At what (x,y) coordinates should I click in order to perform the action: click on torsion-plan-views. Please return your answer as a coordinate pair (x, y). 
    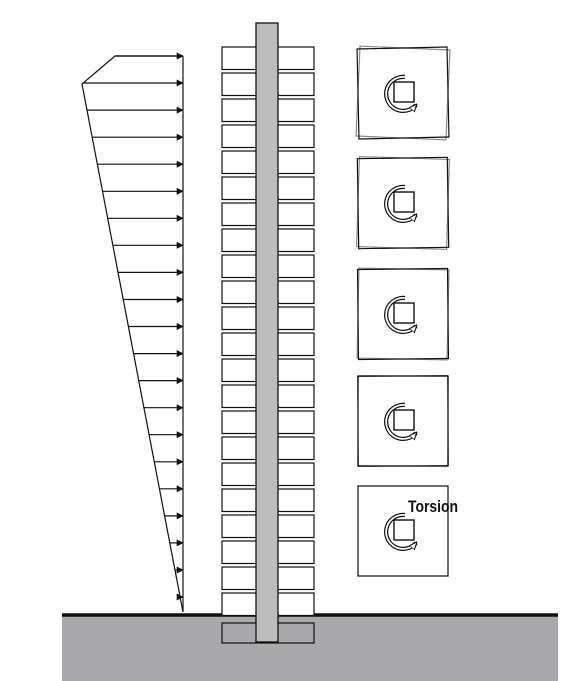
    Looking at the image, I should click on (403, 311).